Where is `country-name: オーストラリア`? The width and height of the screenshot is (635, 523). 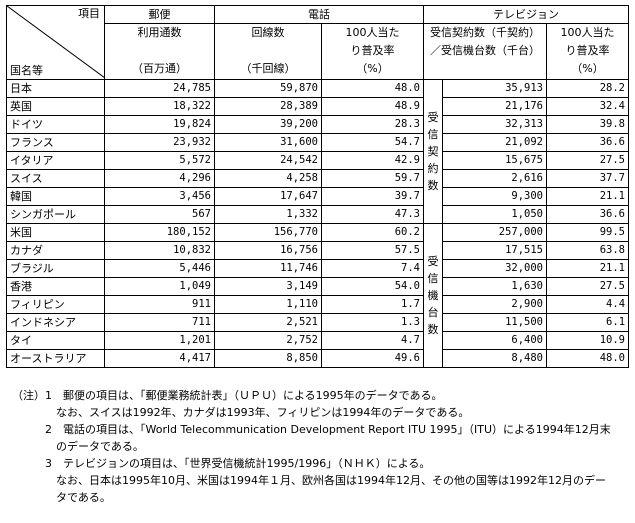 country-name: オーストラリア is located at coordinates (55, 358).